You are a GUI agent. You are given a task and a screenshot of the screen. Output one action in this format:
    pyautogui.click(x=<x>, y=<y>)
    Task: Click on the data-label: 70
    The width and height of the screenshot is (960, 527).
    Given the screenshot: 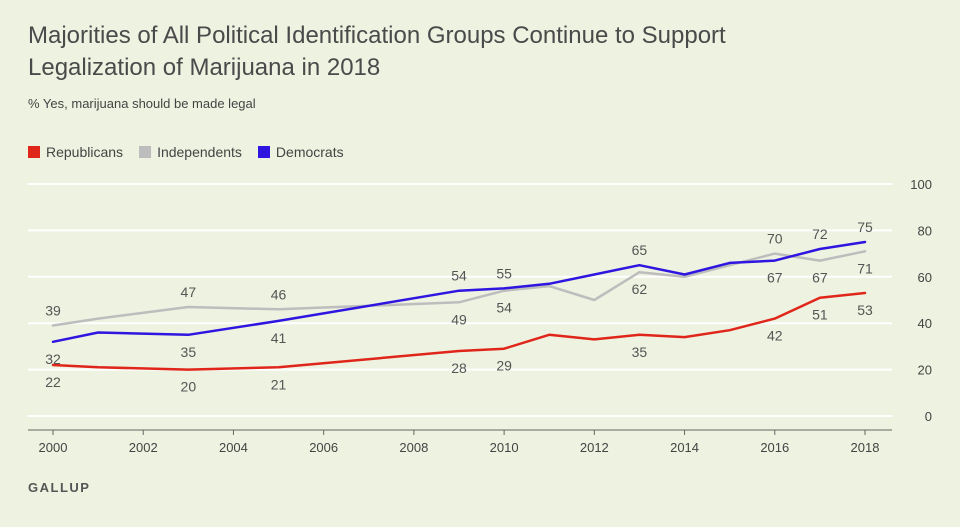 What is the action you would take?
    pyautogui.click(x=775, y=239)
    